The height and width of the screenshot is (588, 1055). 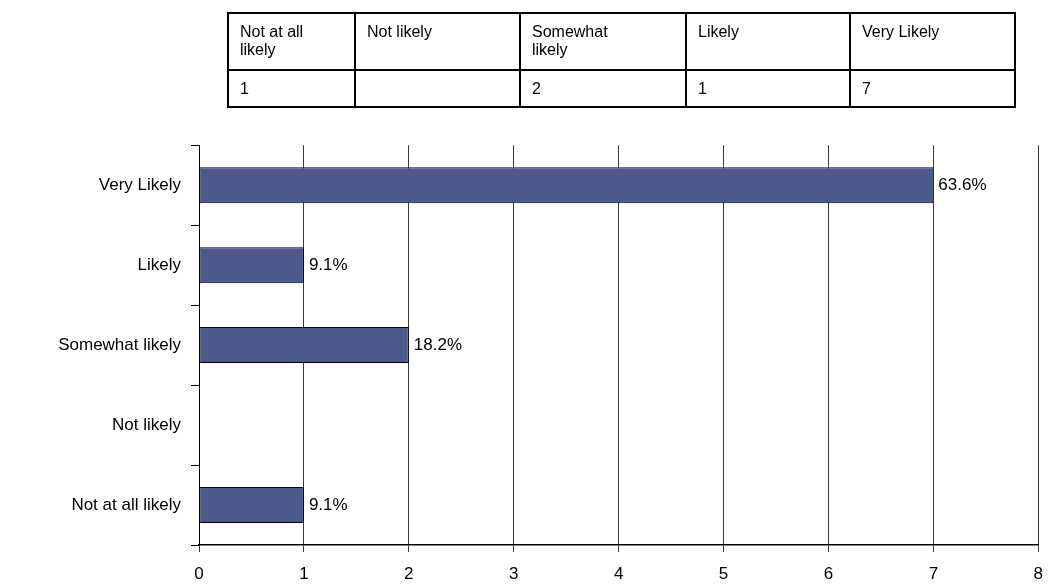 What do you see at coordinates (126, 504) in the screenshot?
I see `y-tick-label: Not at all likely` at bounding box center [126, 504].